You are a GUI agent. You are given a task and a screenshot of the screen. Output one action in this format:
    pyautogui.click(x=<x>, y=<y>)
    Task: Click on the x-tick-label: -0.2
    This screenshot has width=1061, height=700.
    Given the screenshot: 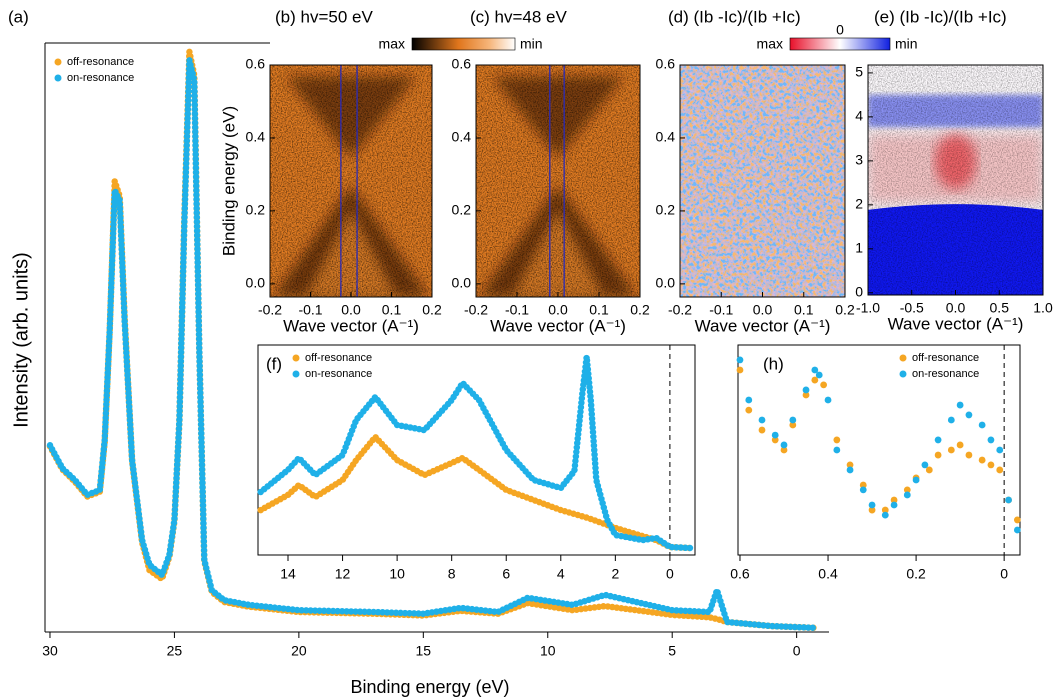 What is the action you would take?
    pyautogui.click(x=270, y=310)
    